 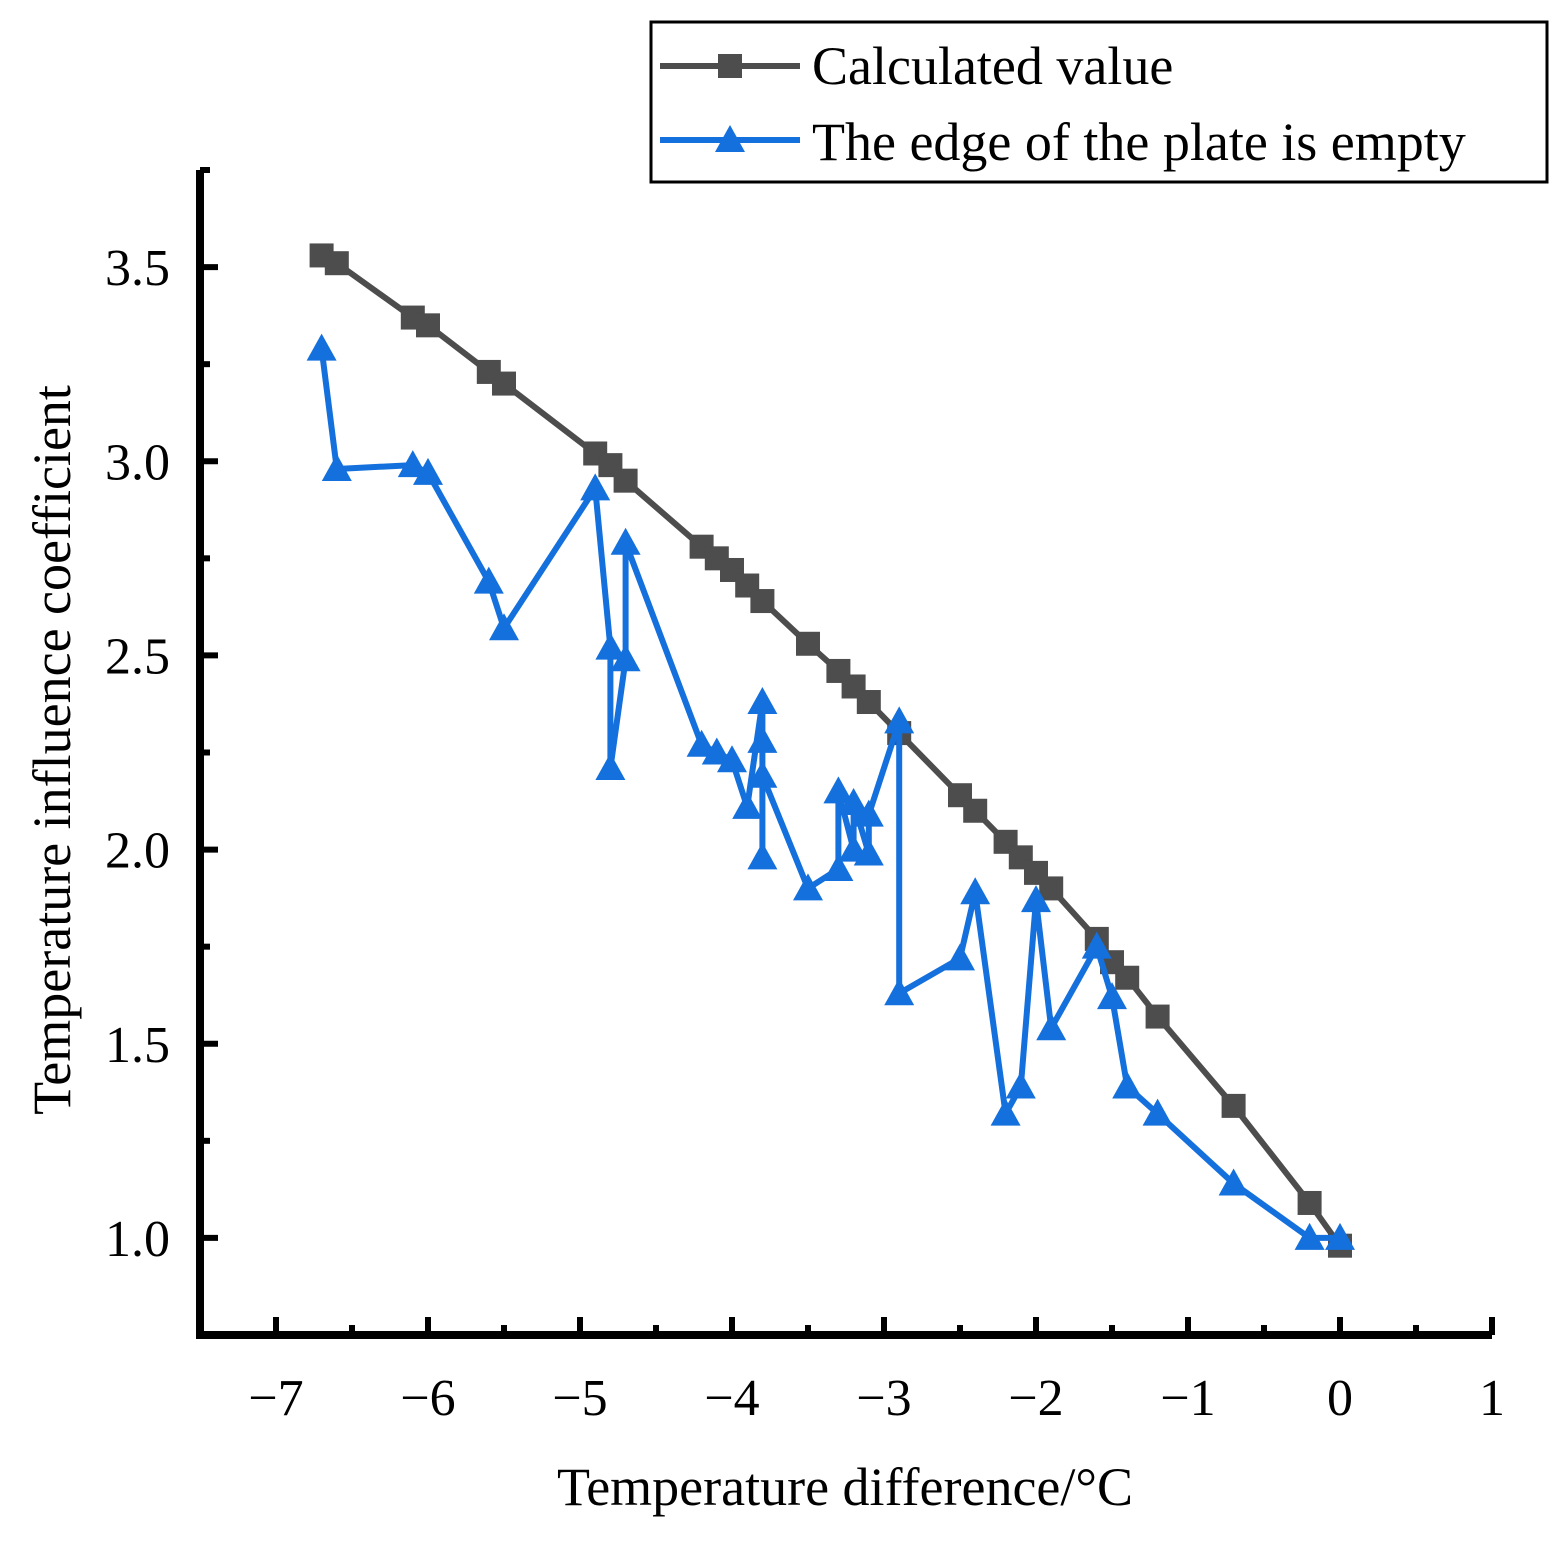 What do you see at coordinates (845, 1487) in the screenshot?
I see `x-axis-title: Temperature difference/°C` at bounding box center [845, 1487].